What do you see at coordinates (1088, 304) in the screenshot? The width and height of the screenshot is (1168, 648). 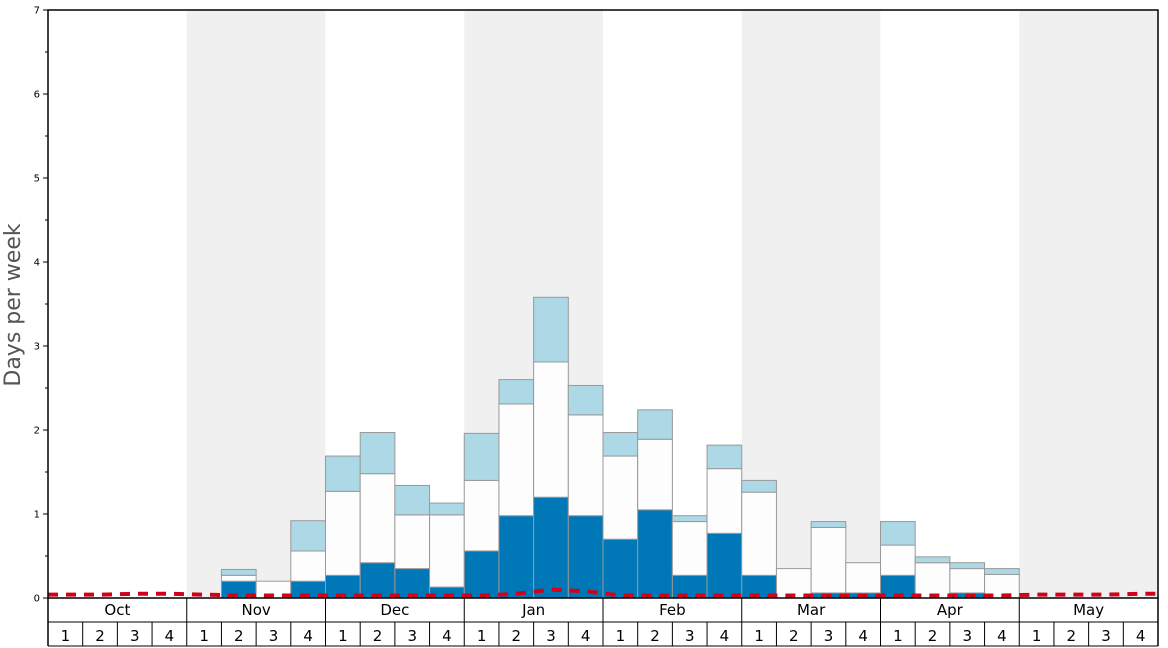 I see `month-shade-may` at bounding box center [1088, 304].